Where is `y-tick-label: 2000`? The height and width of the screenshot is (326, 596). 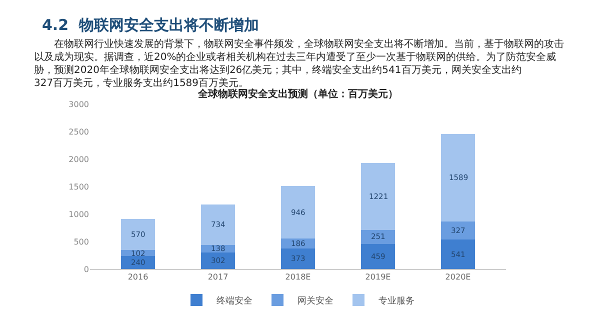
y-tick-label: 2000 is located at coordinates (78, 159).